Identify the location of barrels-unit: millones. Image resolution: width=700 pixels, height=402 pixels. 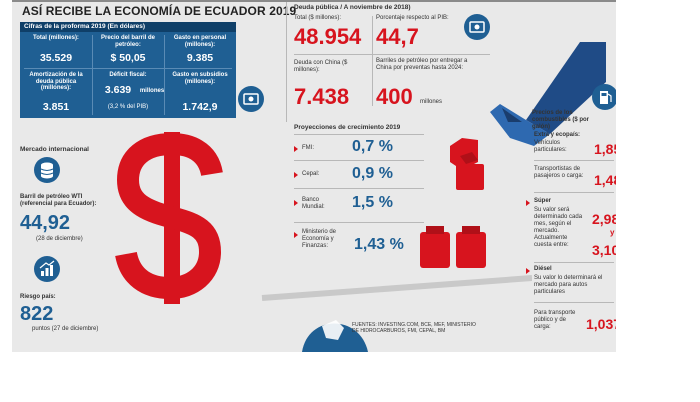
(431, 102).